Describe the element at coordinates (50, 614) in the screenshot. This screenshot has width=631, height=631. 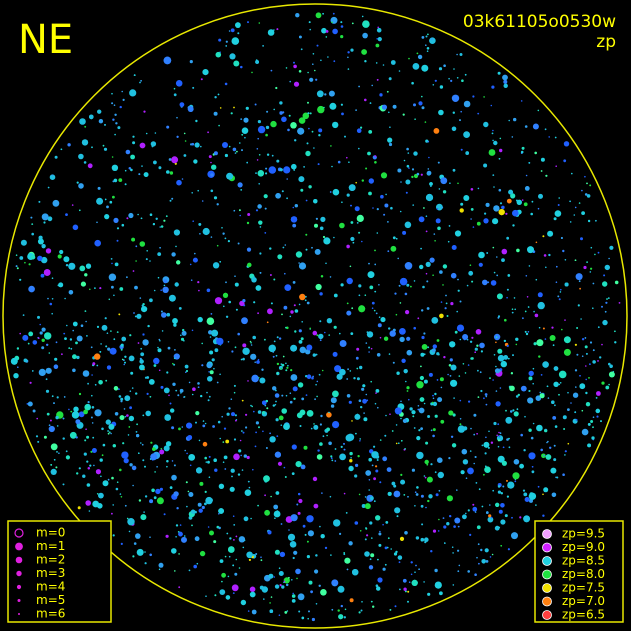
I see `magnitude-label: m=6` at that location.